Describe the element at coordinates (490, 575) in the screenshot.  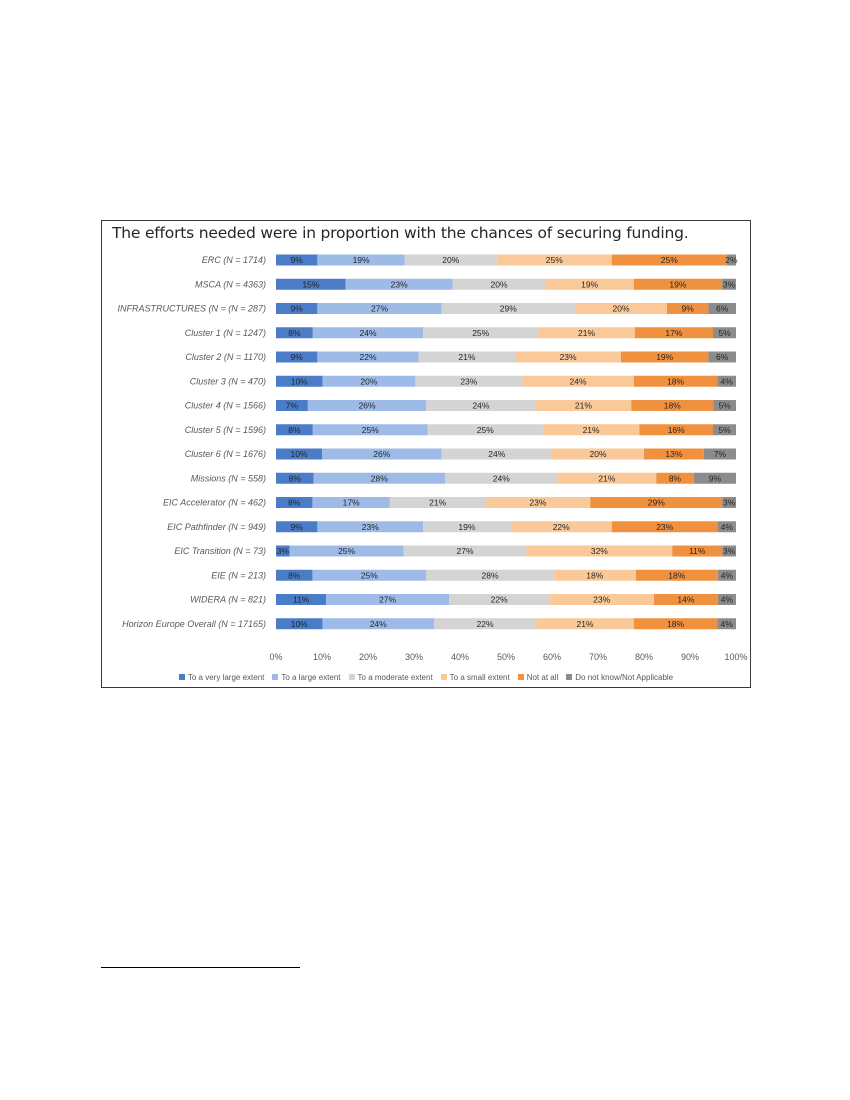
I see `data-label: 28%` at that location.